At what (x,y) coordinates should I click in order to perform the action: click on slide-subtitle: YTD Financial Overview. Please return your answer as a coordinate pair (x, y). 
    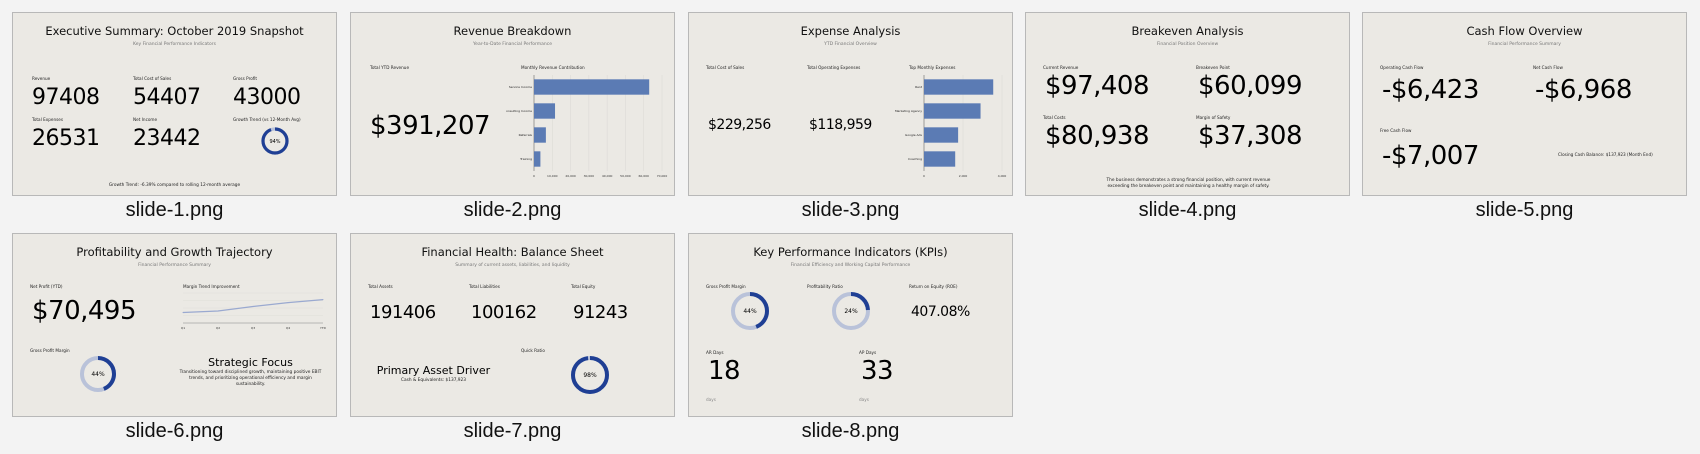
    Looking at the image, I should click on (850, 44).